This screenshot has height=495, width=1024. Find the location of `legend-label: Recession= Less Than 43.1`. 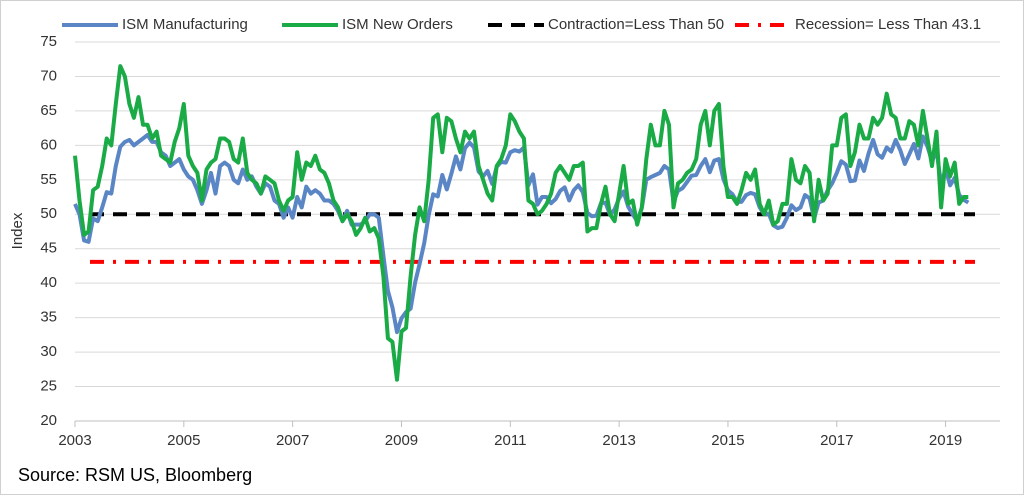

legend-label: Recession= Less Than 43.1 is located at coordinates (888, 24).